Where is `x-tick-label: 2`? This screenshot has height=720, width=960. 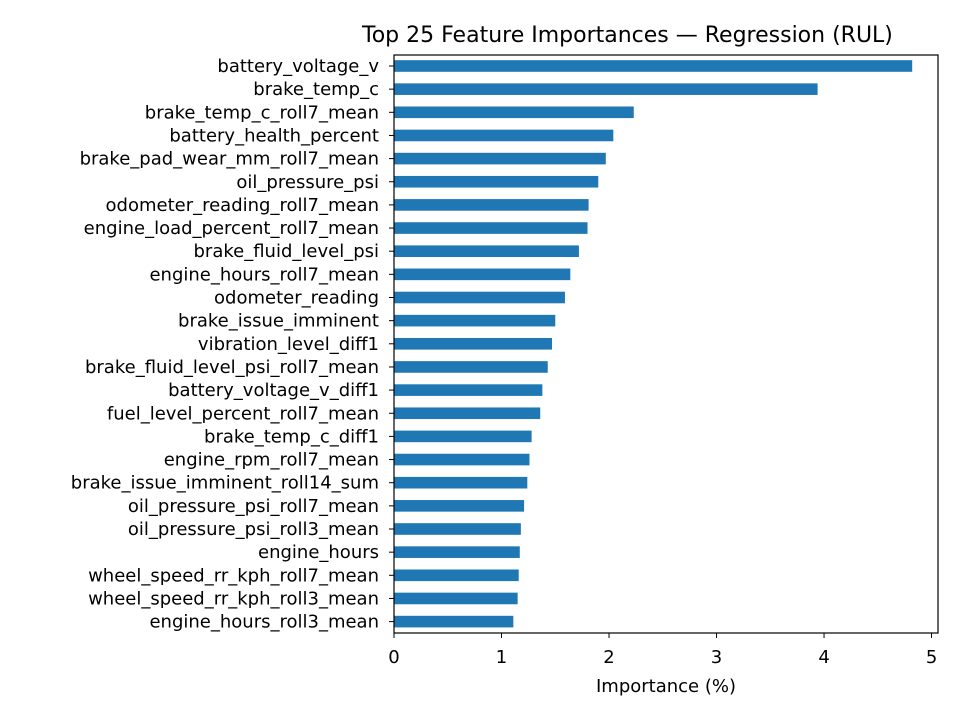
x-tick-label: 2 is located at coordinates (608, 657).